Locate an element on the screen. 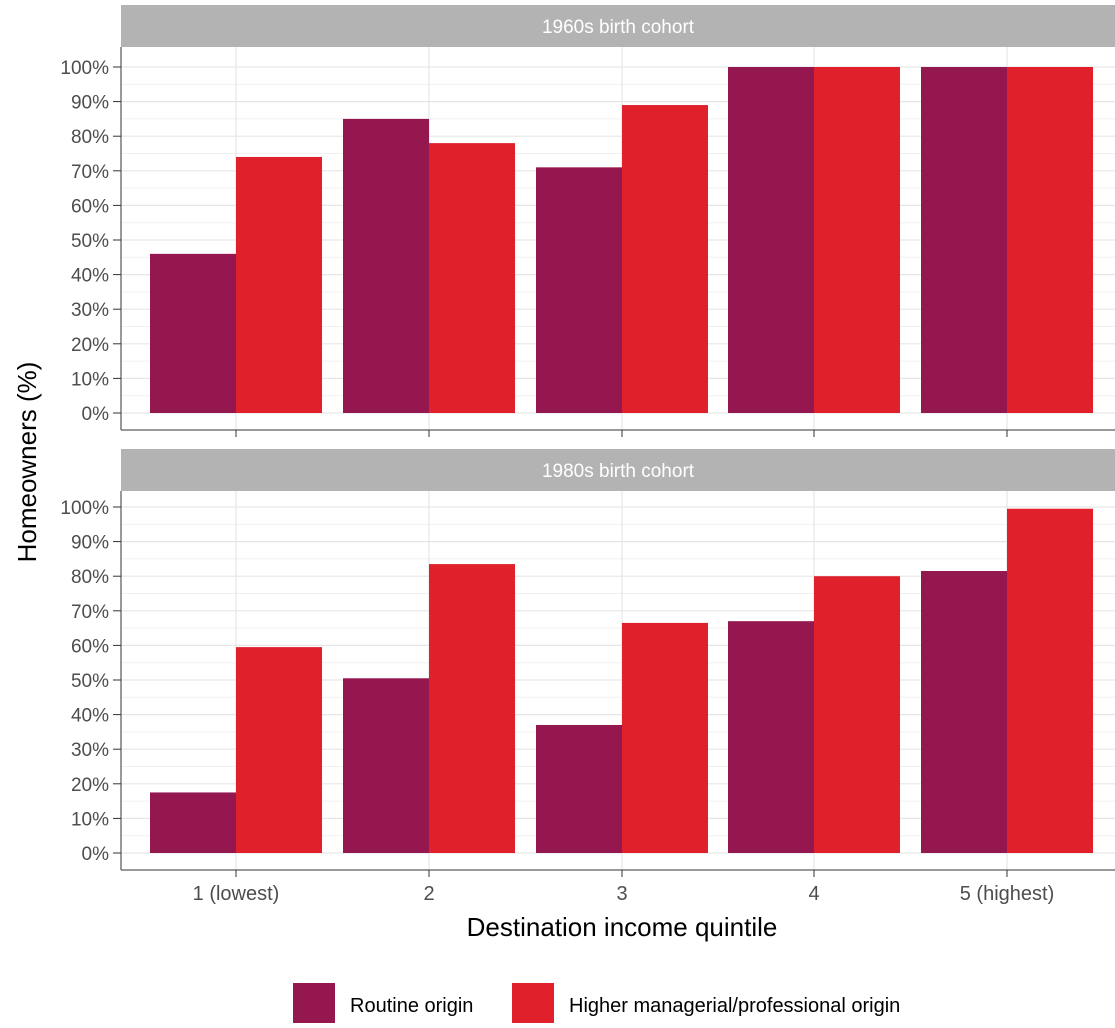 The height and width of the screenshot is (1028, 1115). x-tick-label: 1 (lowest) is located at coordinates (236, 894).